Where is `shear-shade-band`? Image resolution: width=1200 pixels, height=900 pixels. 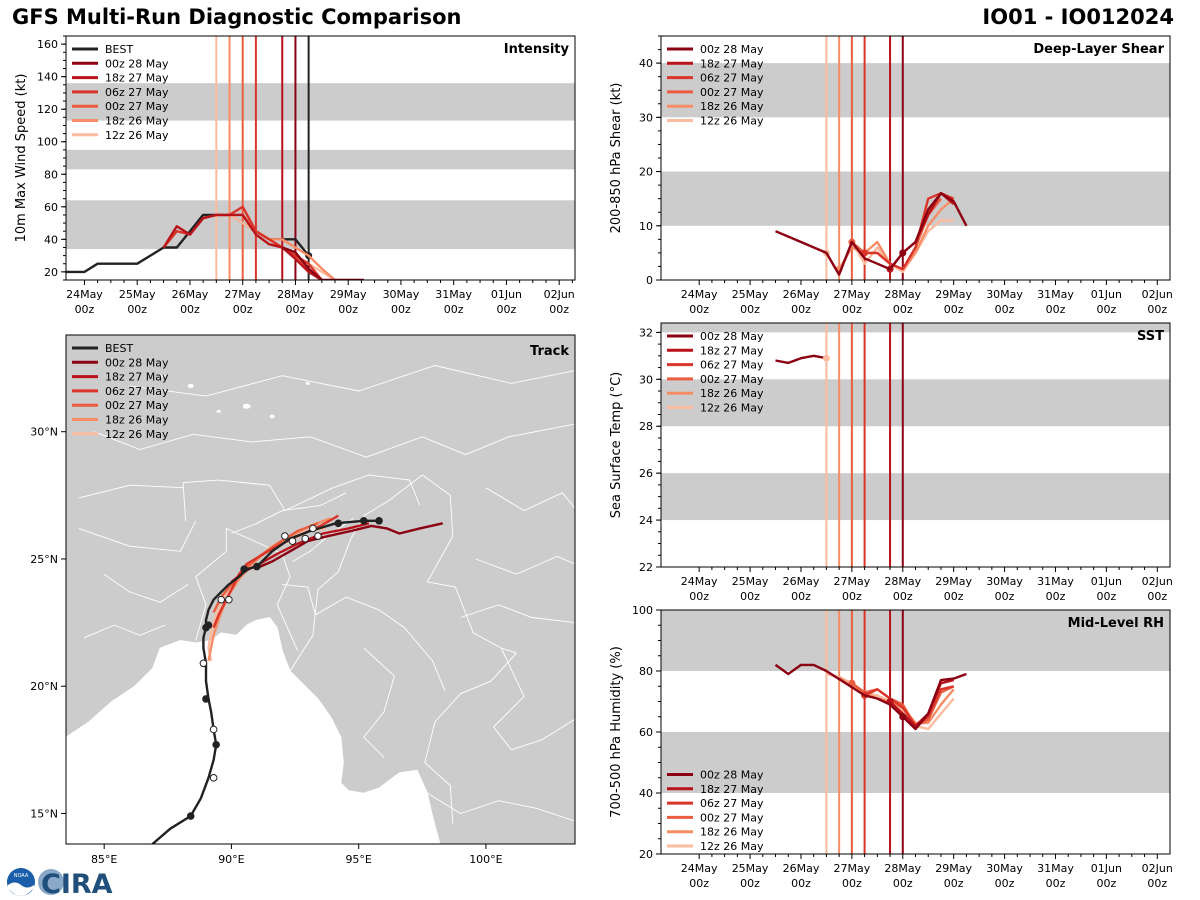
shear-shade-band is located at coordinates (915, 90).